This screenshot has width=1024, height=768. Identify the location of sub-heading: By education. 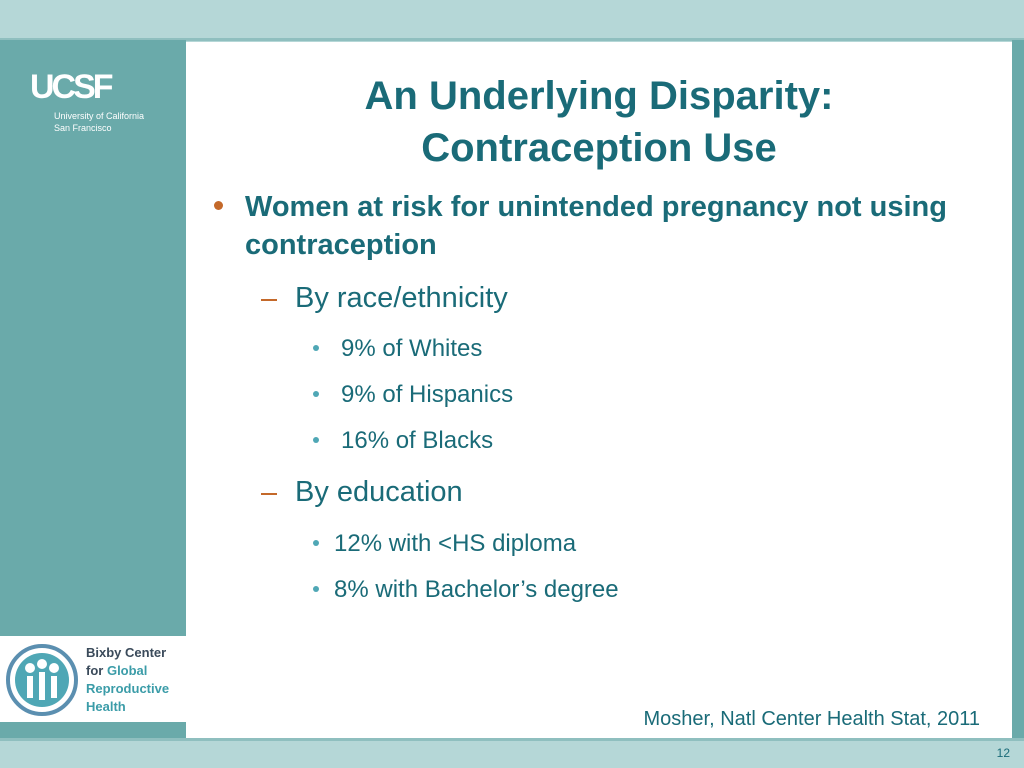
(379, 492).